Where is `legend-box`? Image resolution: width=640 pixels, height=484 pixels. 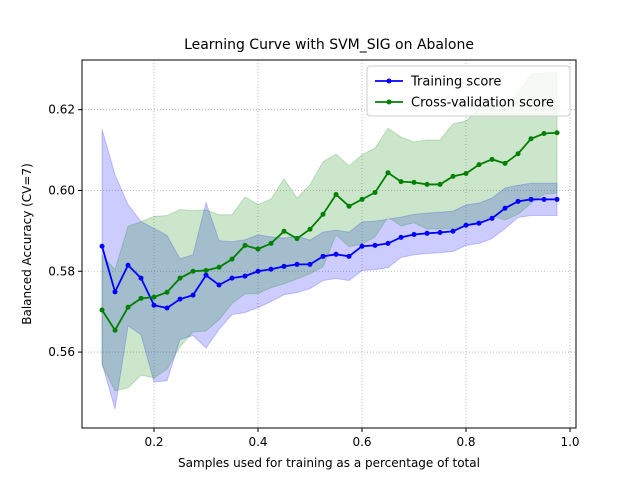
legend-box is located at coordinates (468, 91).